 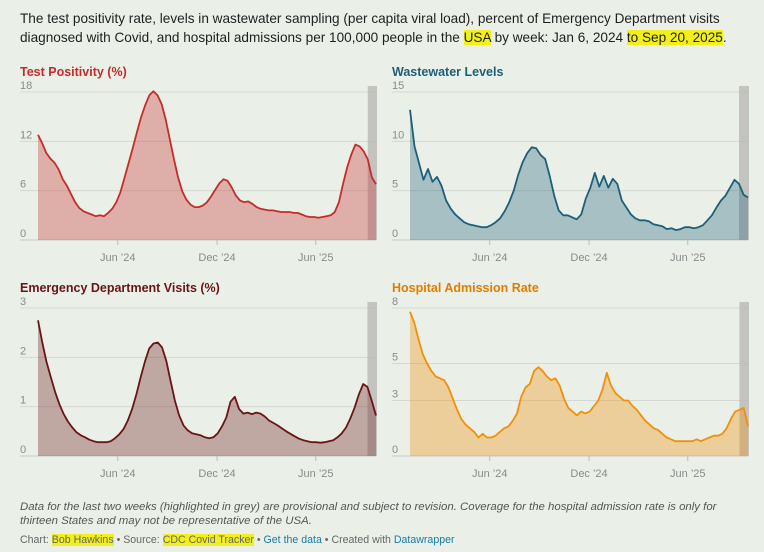 I want to click on wastewater-x-tick: Dec ’24, so click(x=588, y=258).